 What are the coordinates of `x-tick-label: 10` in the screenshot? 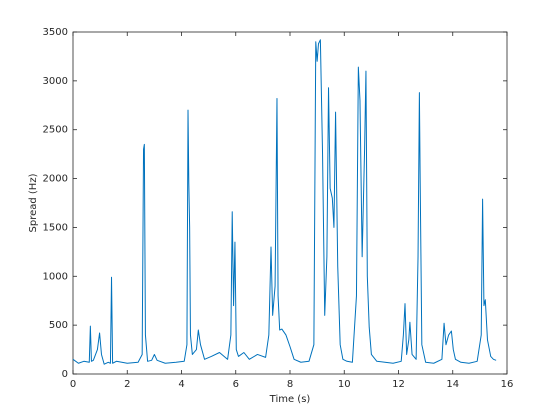 It's located at (344, 384).